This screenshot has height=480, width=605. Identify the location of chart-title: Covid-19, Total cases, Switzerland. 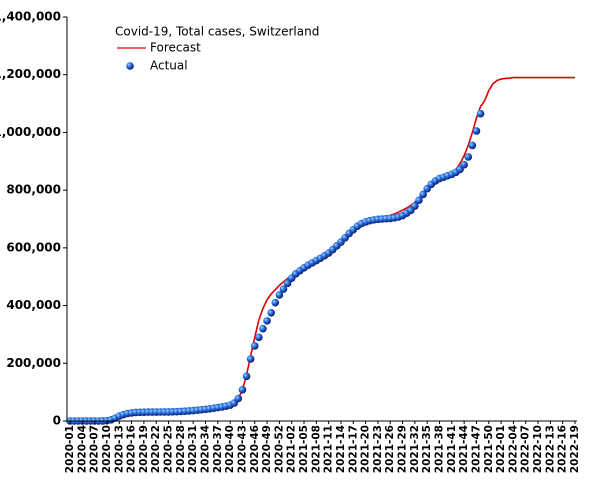
(217, 32).